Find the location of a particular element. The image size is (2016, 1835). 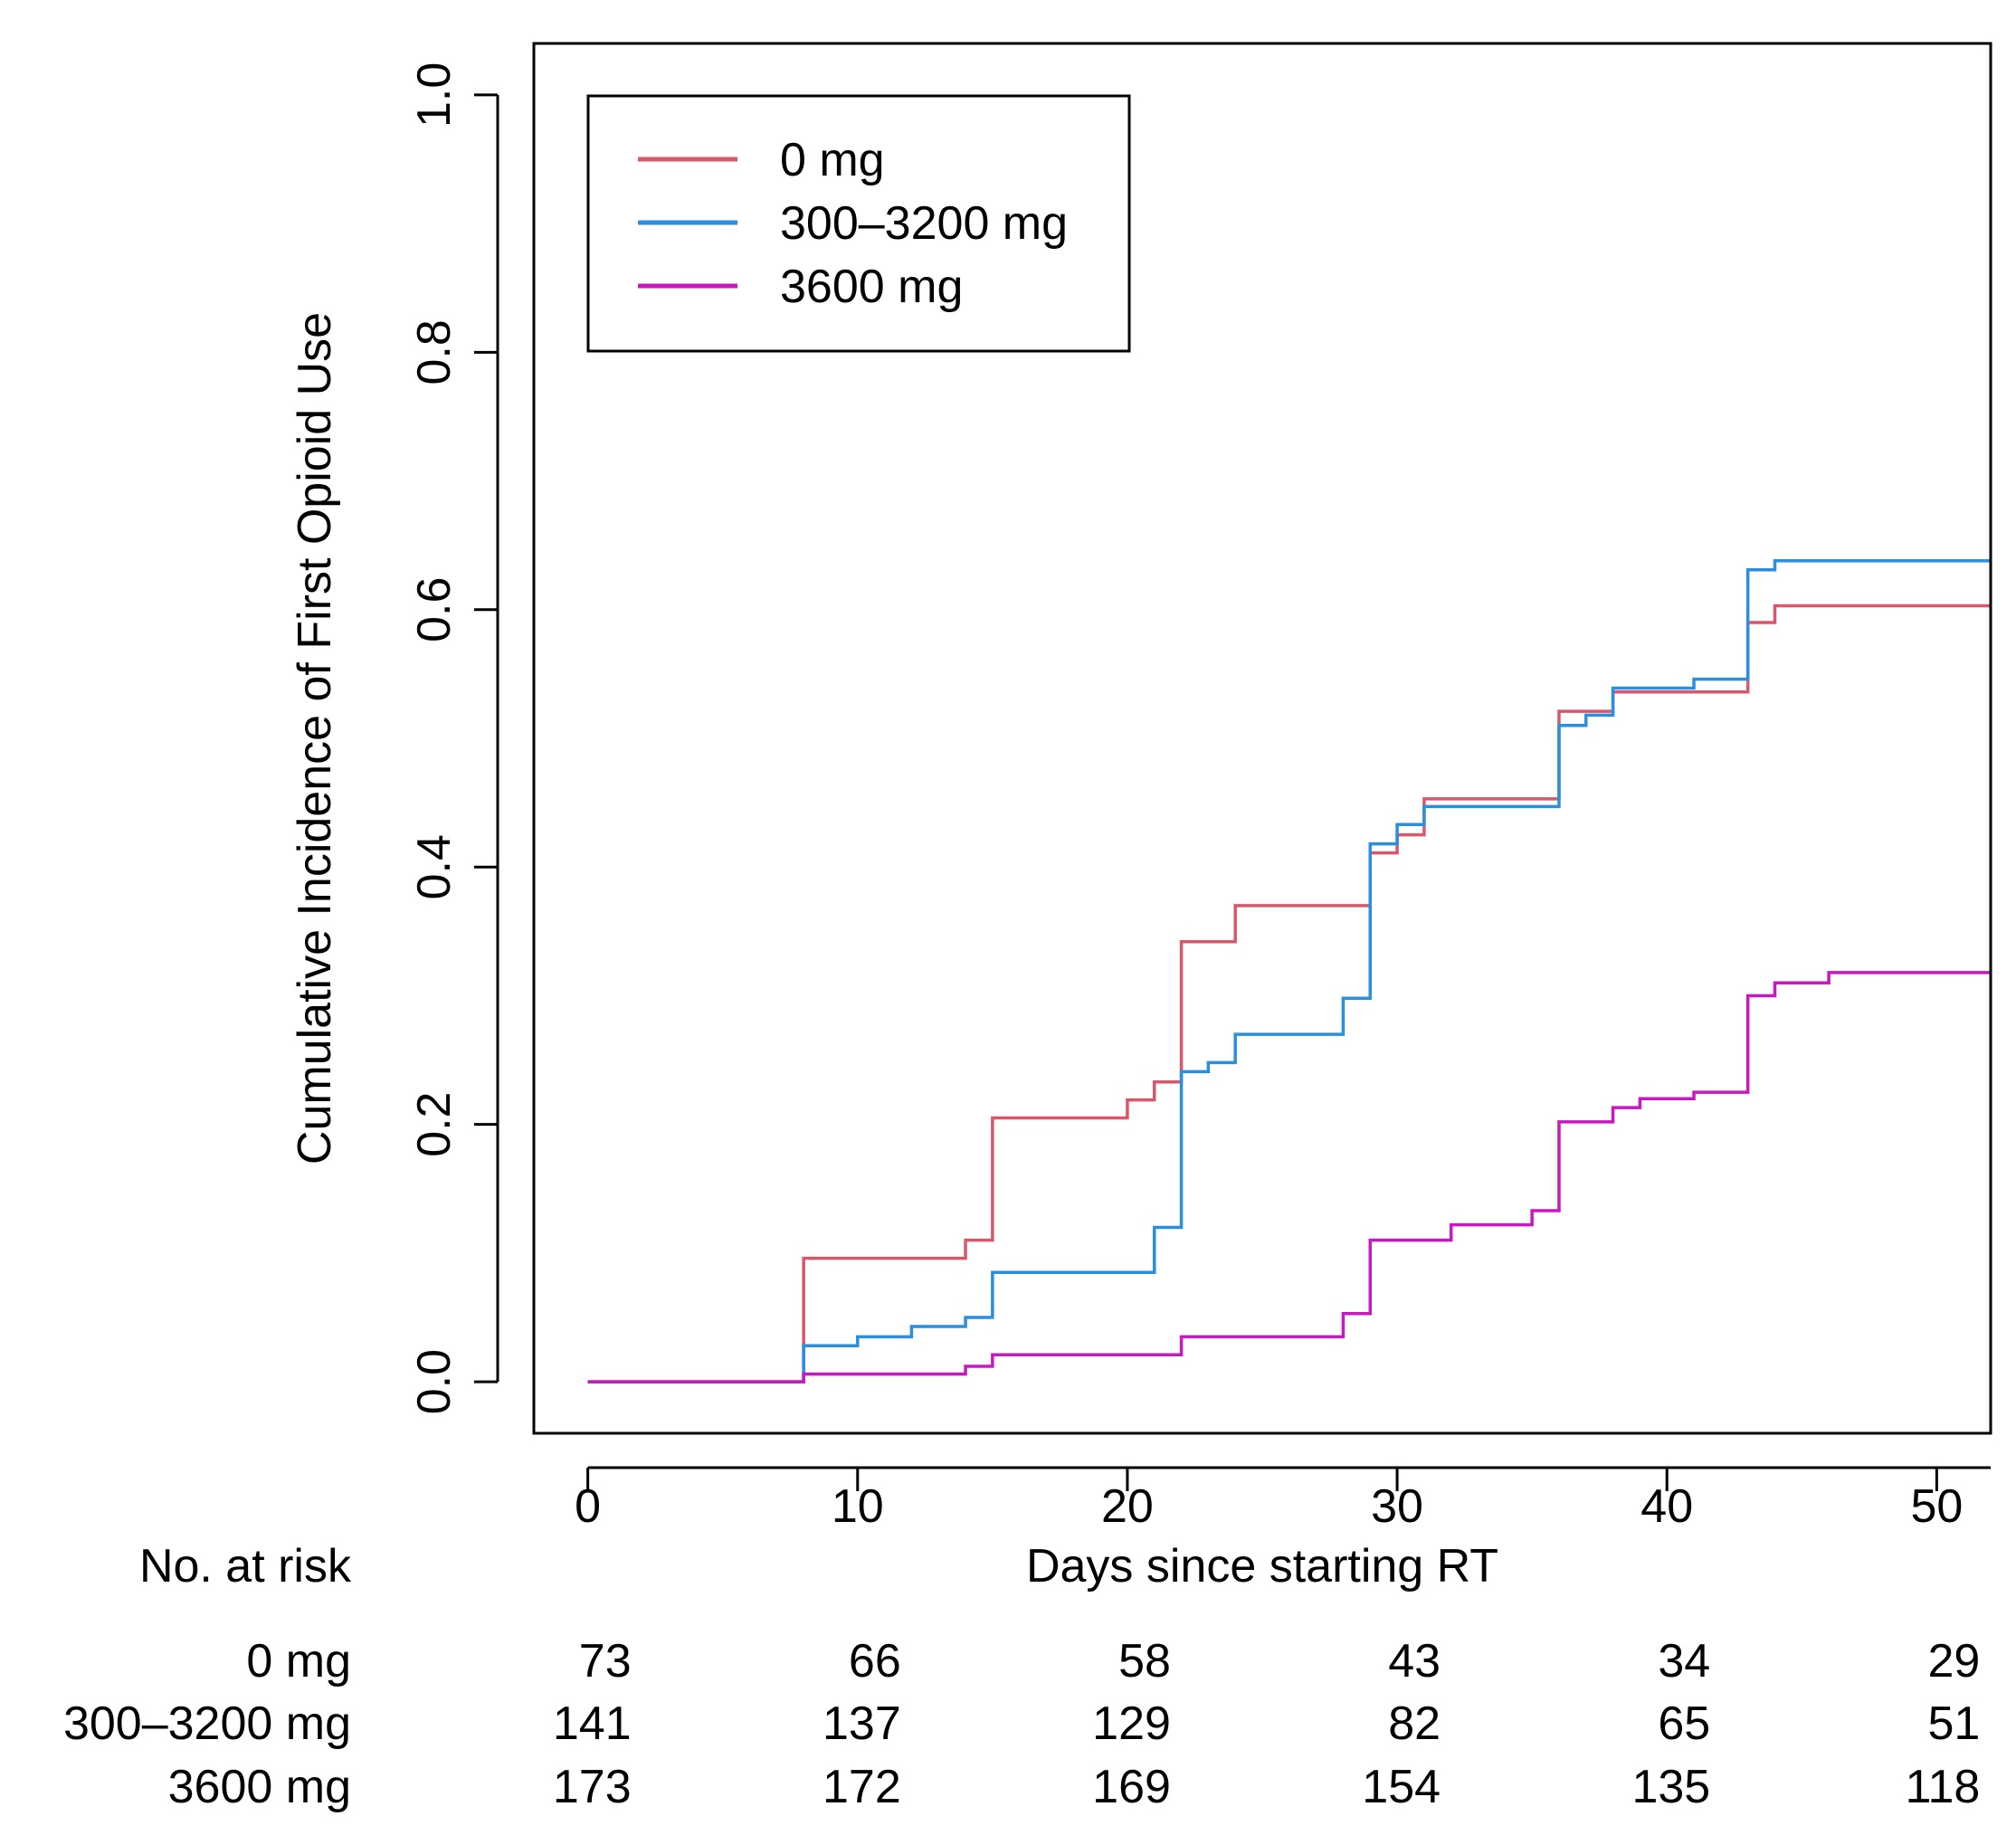

y-tick-label: 0.0 is located at coordinates (435, 1381).